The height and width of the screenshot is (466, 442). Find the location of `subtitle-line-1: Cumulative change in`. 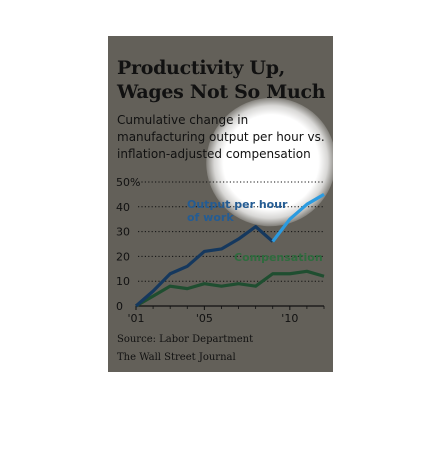

subtitle-line-1: Cumulative change in is located at coordinates (183, 120).